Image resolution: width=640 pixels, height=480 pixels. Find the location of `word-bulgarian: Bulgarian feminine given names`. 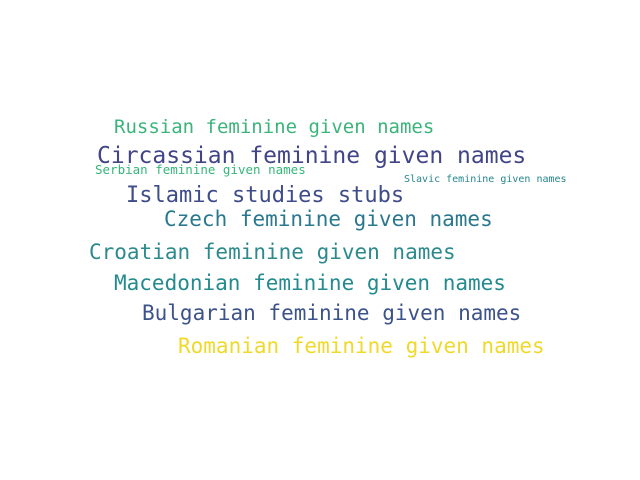

word-bulgarian: Bulgarian feminine given names is located at coordinates (332, 313).